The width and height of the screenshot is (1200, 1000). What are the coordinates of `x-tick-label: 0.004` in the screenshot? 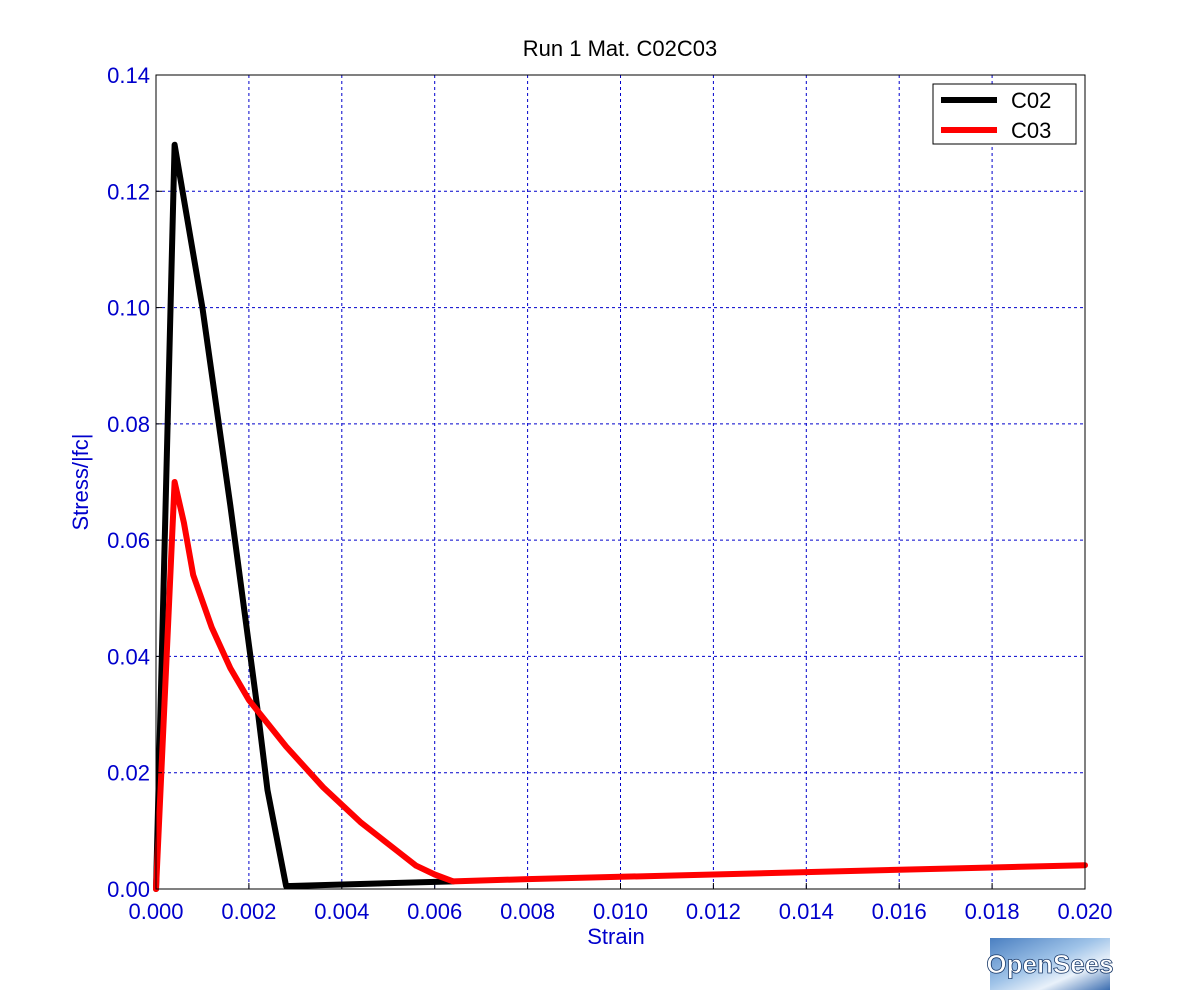 It's located at (341, 911).